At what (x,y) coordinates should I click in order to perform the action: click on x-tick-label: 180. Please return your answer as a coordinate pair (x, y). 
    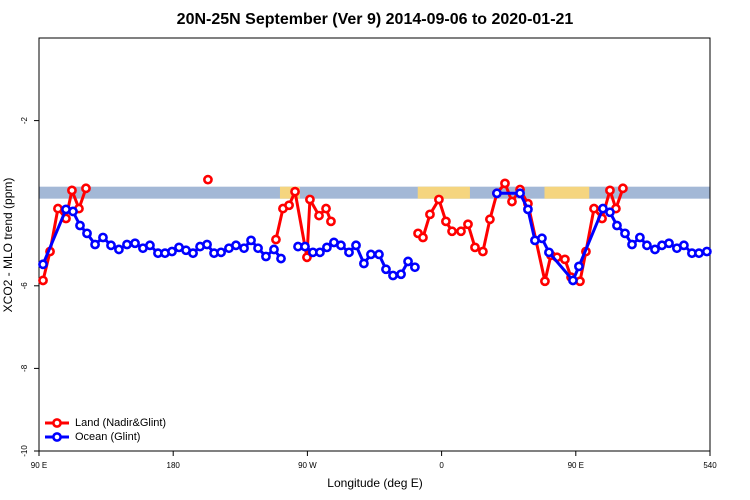
    Looking at the image, I should click on (174, 465).